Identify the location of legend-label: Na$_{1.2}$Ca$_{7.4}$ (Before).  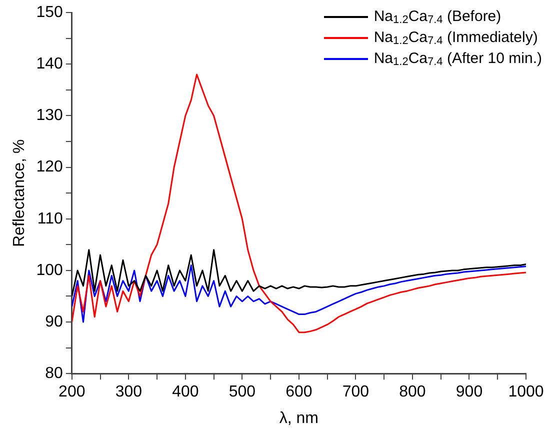
(438, 17).